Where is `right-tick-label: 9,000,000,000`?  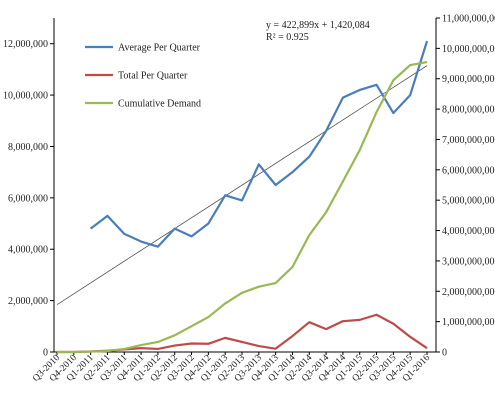 right-tick-label: 9,000,000,000 is located at coordinates (468, 79).